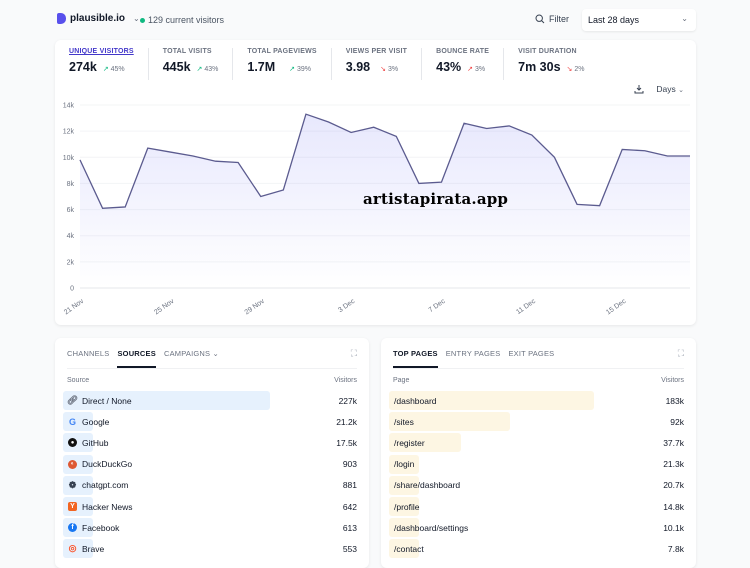  Describe the element at coordinates (187, 51) in the screenshot. I see `stat-label: TOTAL VISITS` at that location.